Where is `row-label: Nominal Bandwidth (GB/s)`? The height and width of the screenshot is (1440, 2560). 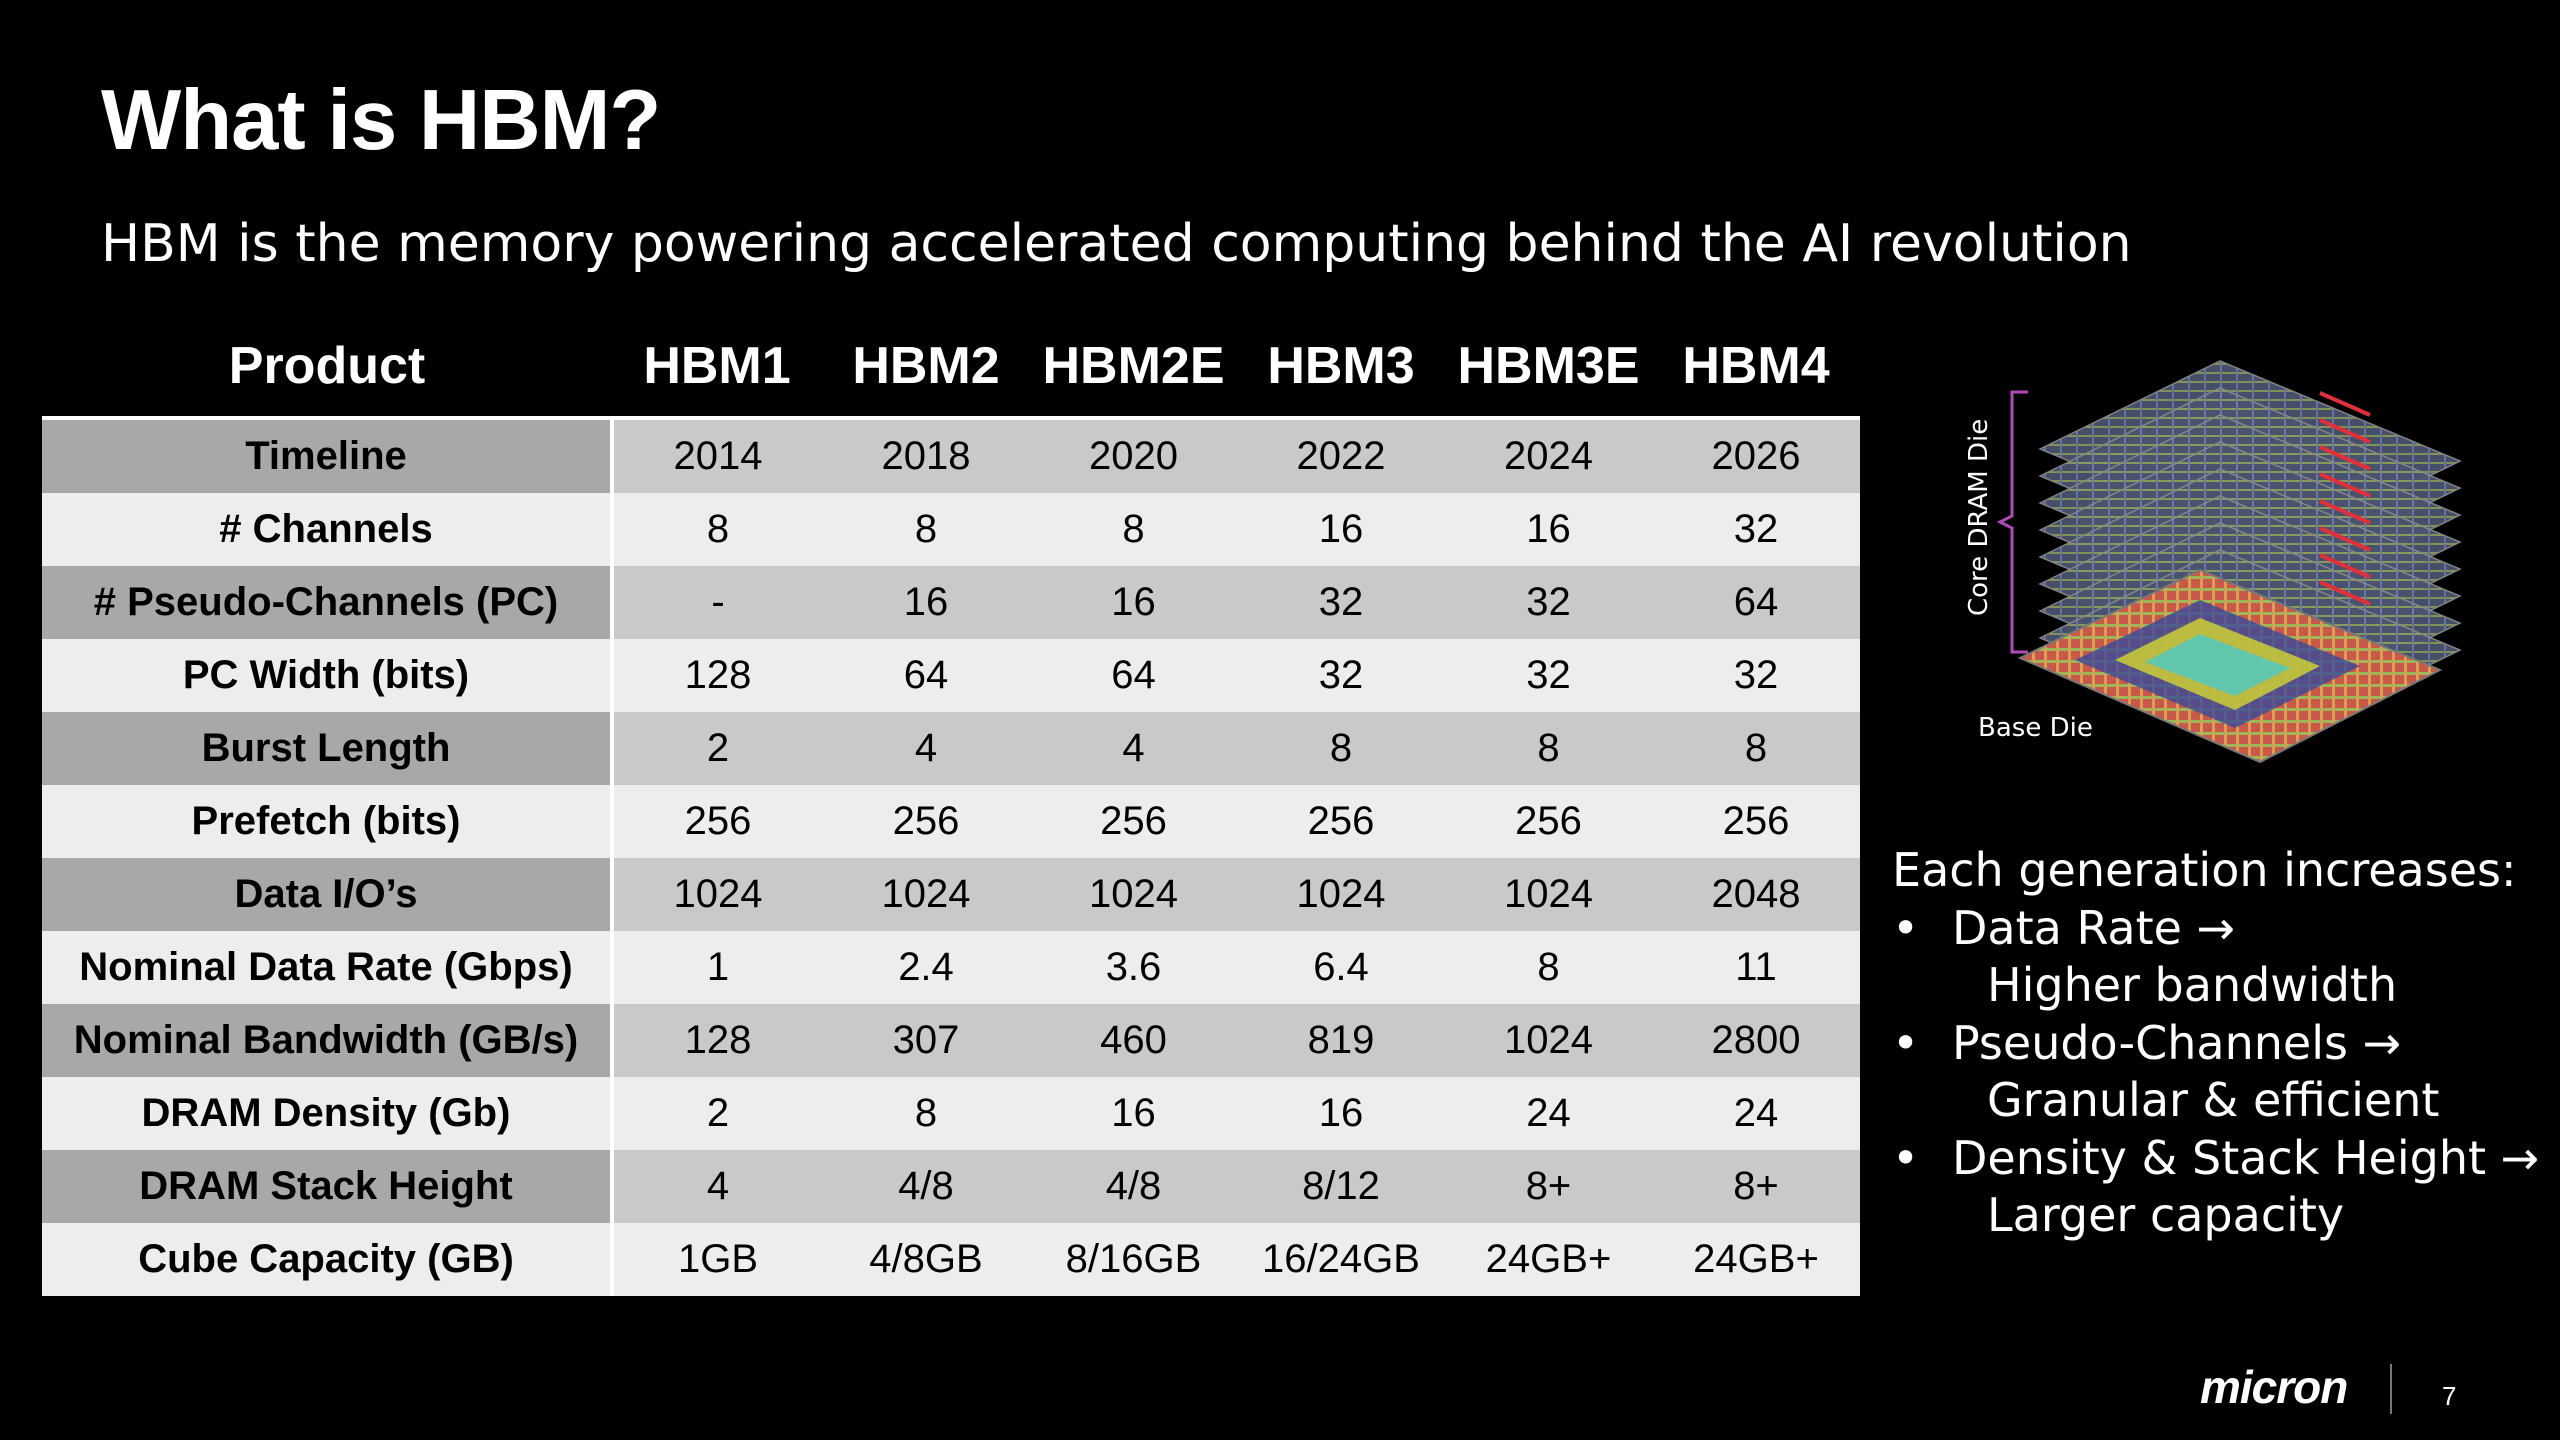
row-label: Nominal Bandwidth (GB/s) is located at coordinates (328, 1040).